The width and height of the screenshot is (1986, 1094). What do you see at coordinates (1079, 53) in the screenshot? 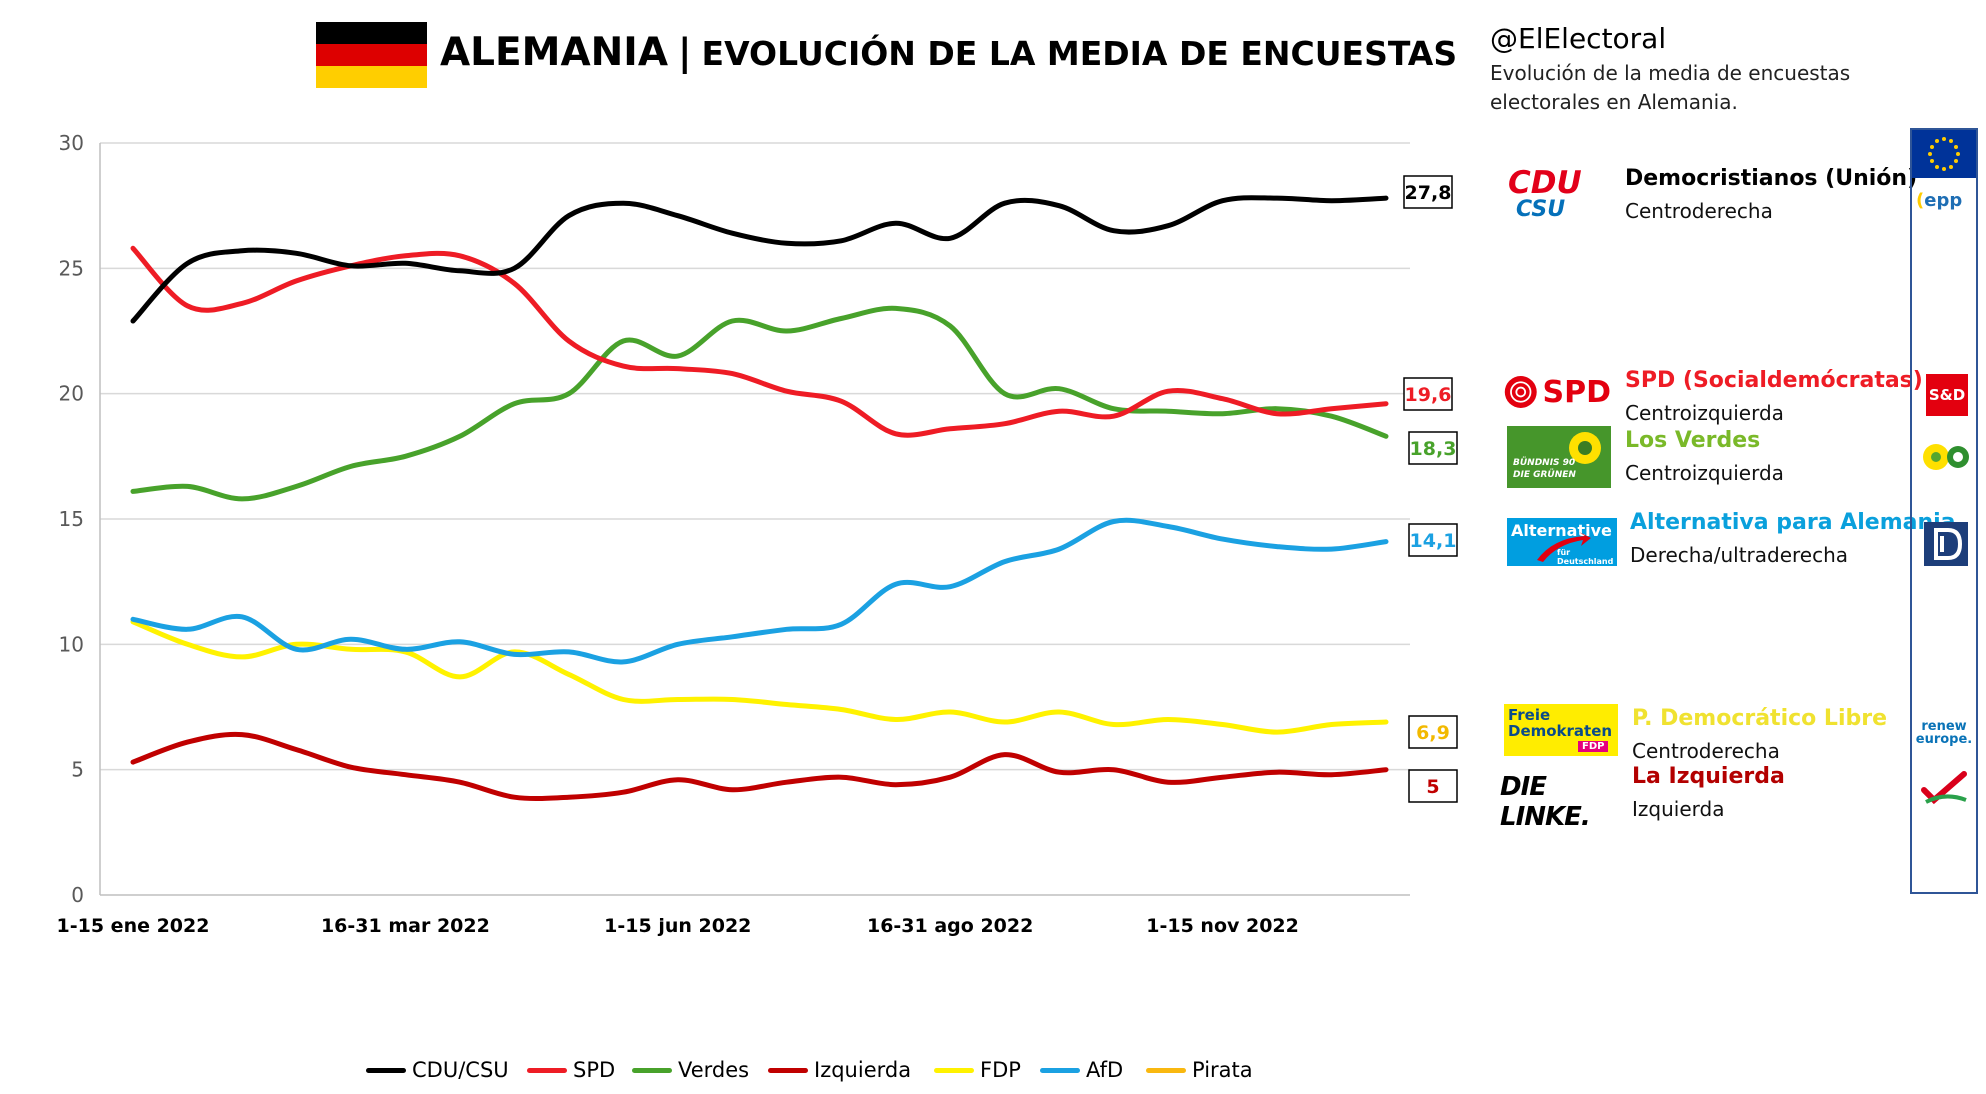
I see `title-subtitle: EVOLUCIÓN DE LA MEDIA DE ENCUESTAS` at bounding box center [1079, 53].